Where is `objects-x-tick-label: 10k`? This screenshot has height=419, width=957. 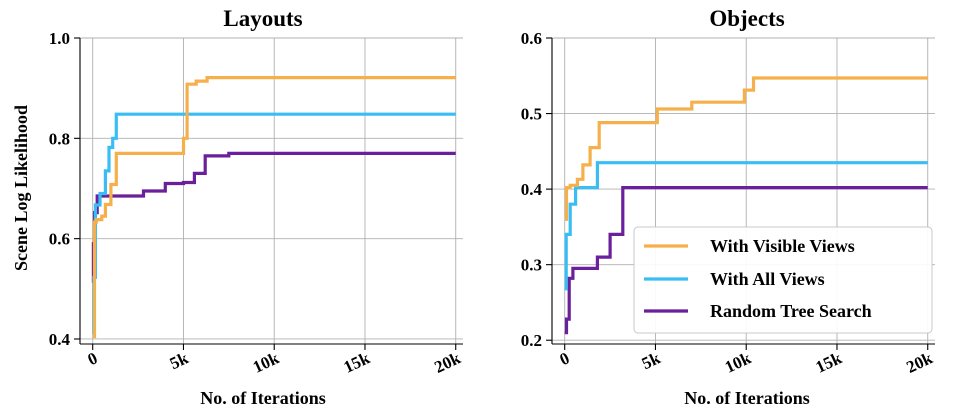
objects-x-tick-label: 10k is located at coordinates (738, 362).